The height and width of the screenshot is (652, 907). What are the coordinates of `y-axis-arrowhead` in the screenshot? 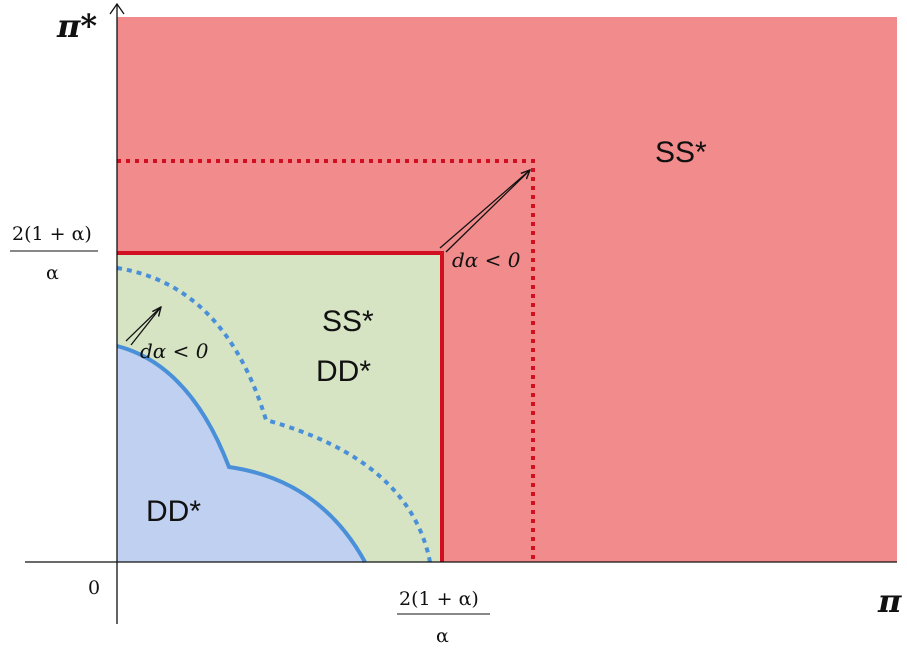 It's located at (117, 8).